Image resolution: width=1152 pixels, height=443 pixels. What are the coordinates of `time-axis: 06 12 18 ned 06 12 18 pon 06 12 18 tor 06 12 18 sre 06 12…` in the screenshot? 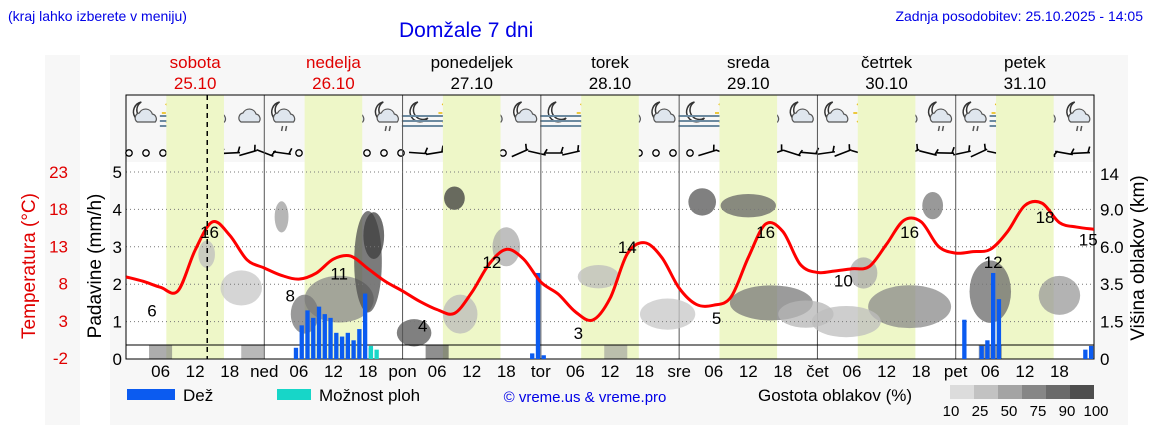 It's located at (610, 371).